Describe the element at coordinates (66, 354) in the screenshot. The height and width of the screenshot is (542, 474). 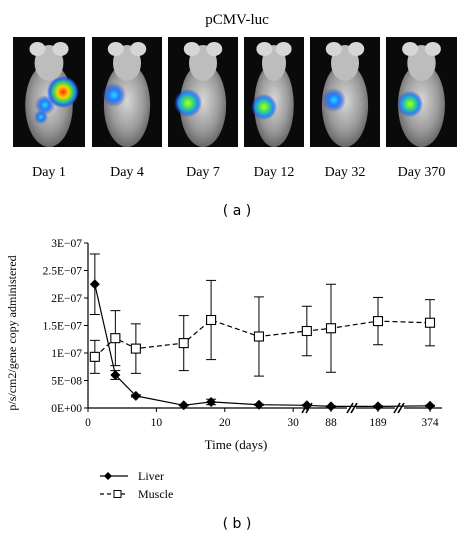
I see `y-tick-label: 1E−07` at that location.